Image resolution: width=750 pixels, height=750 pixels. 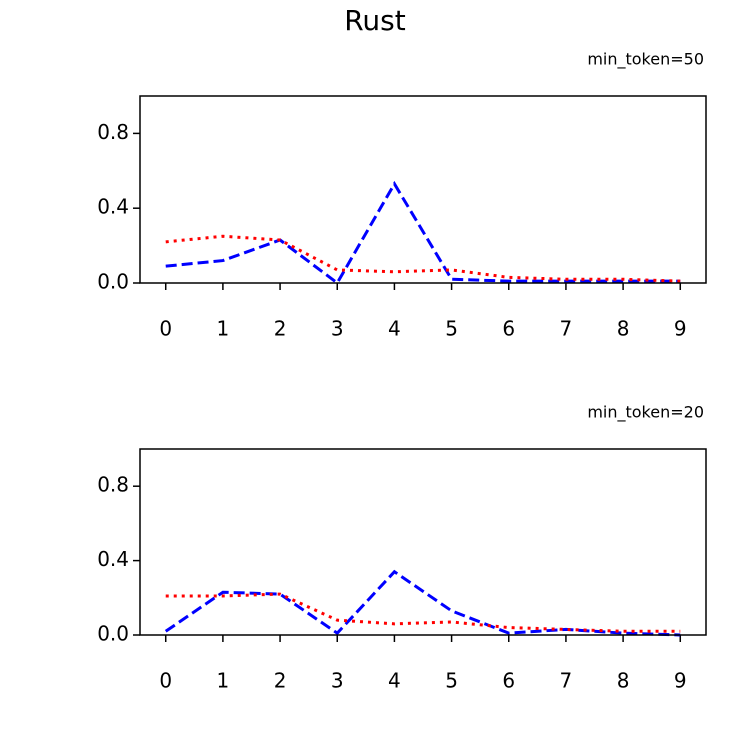 What do you see at coordinates (645, 413) in the screenshot?
I see `subplot-title: min_token=20` at bounding box center [645, 413].